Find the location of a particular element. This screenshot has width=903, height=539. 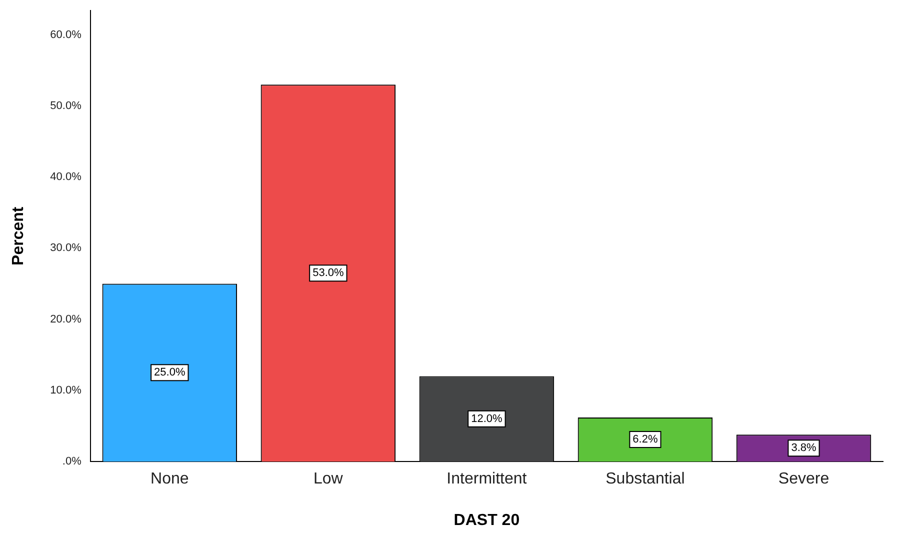

x-tick-label: Intermittent is located at coordinates (487, 479).